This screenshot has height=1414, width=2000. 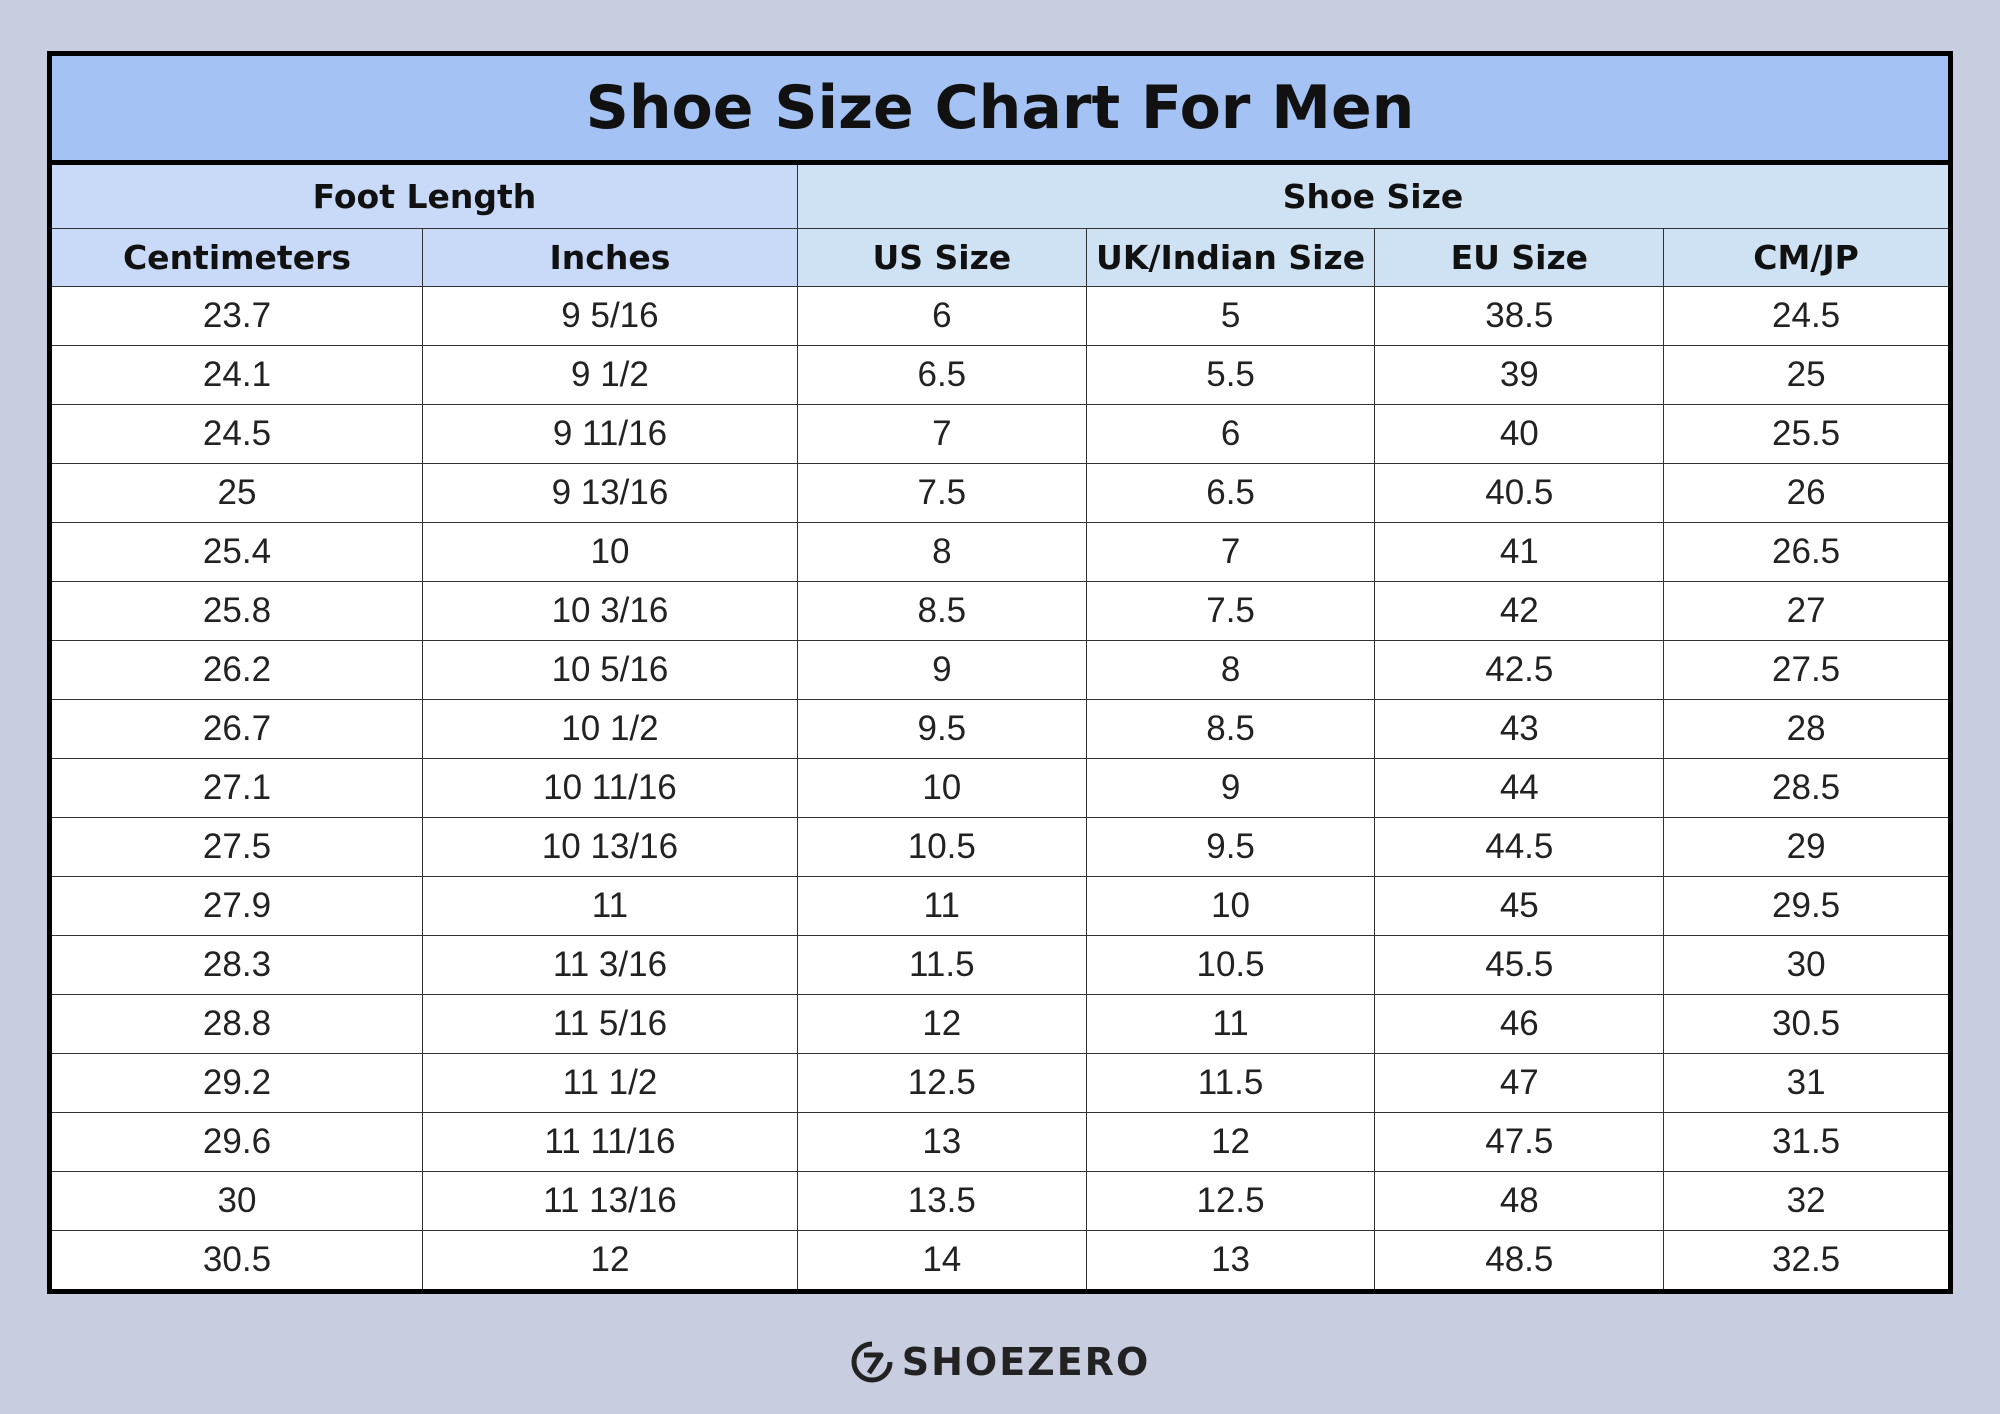 I want to click on column-header: UK/Indian Size, so click(x=1230, y=257).